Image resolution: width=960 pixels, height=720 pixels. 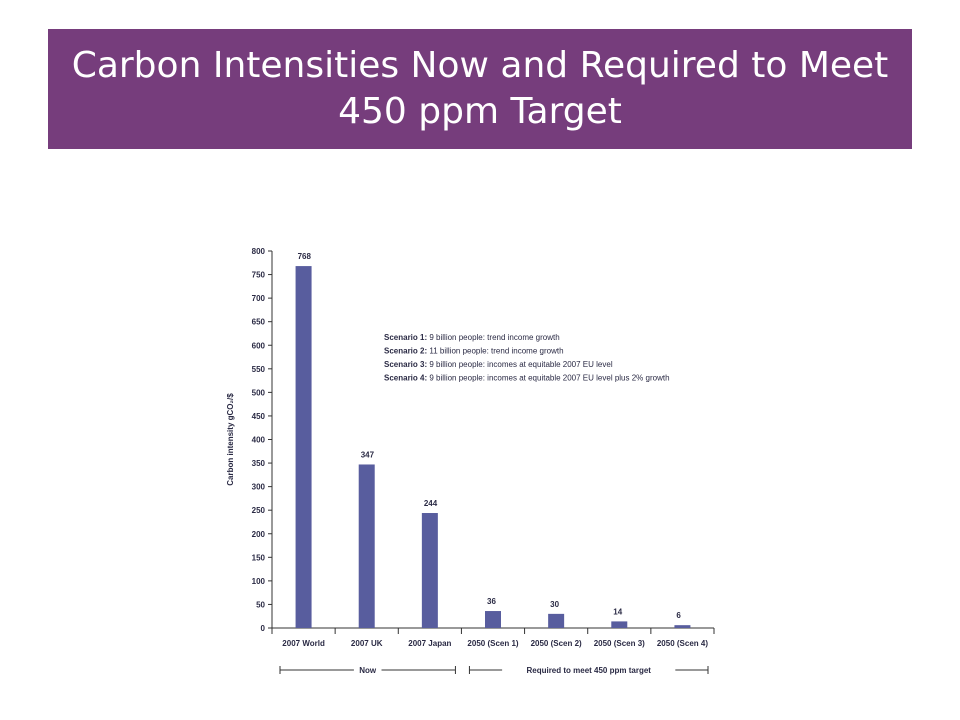 I want to click on x-tick-label: 2050 (Scen 1), so click(x=492, y=643).